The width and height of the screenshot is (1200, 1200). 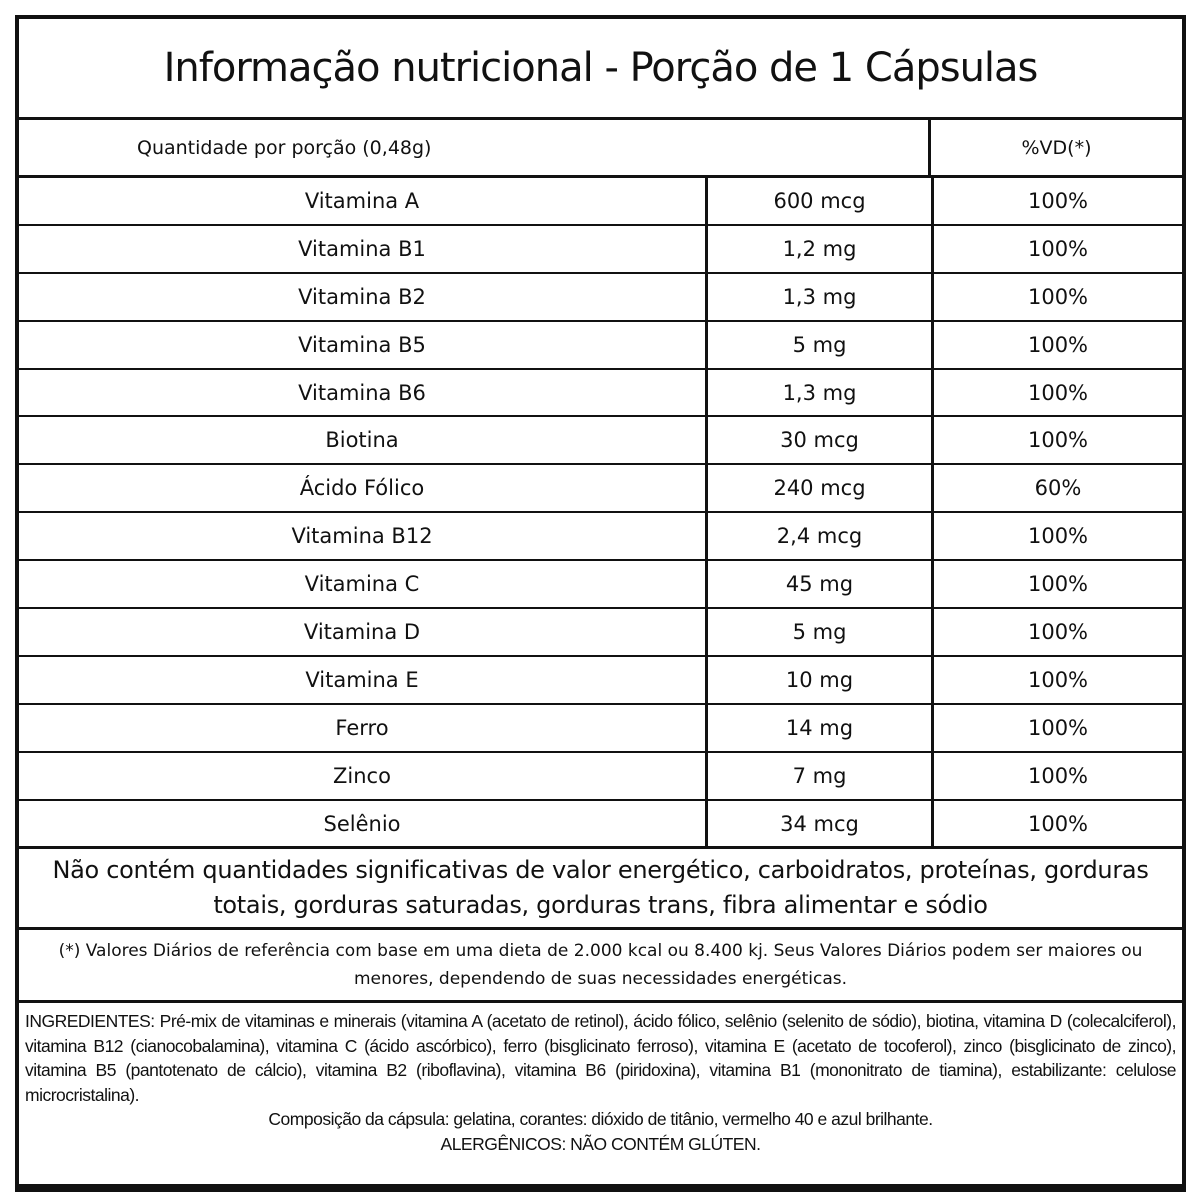 I want to click on nutrient-name: Vitamina B6, so click(x=363, y=392).